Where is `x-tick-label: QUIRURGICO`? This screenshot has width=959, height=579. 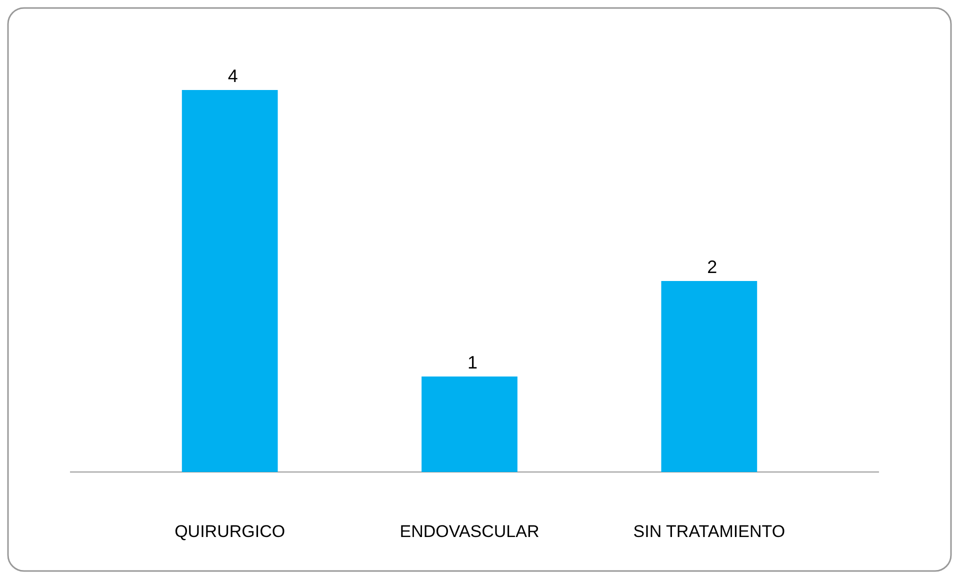 x-tick-label: QUIRURGICO is located at coordinates (230, 531).